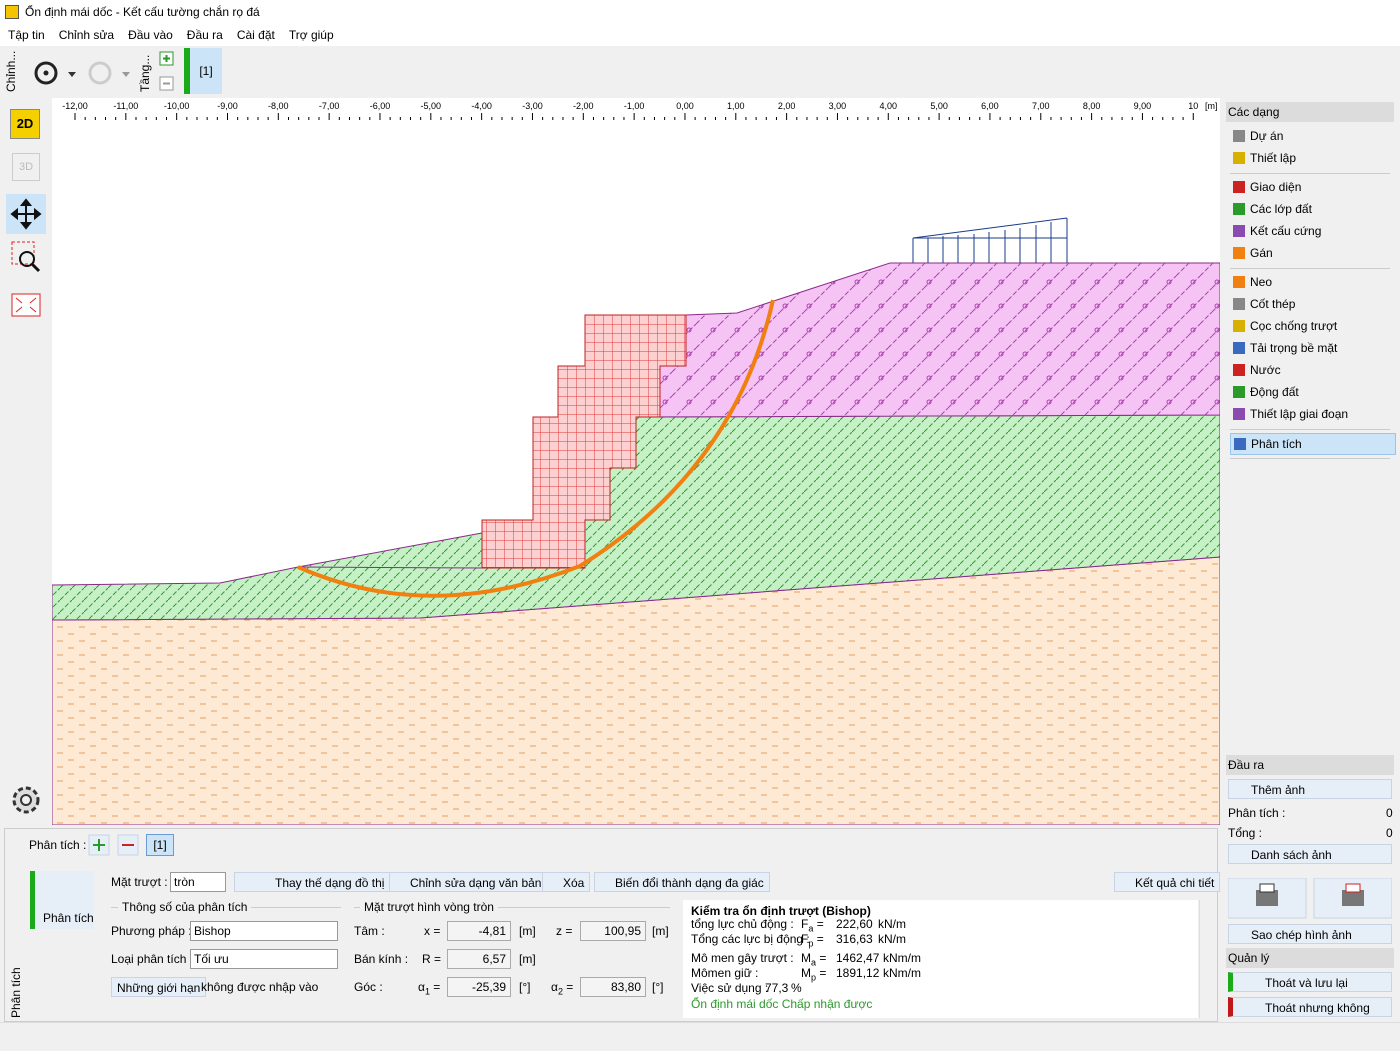  What do you see at coordinates (479, 959) in the screenshot?
I see `radius: 6,57` at bounding box center [479, 959].